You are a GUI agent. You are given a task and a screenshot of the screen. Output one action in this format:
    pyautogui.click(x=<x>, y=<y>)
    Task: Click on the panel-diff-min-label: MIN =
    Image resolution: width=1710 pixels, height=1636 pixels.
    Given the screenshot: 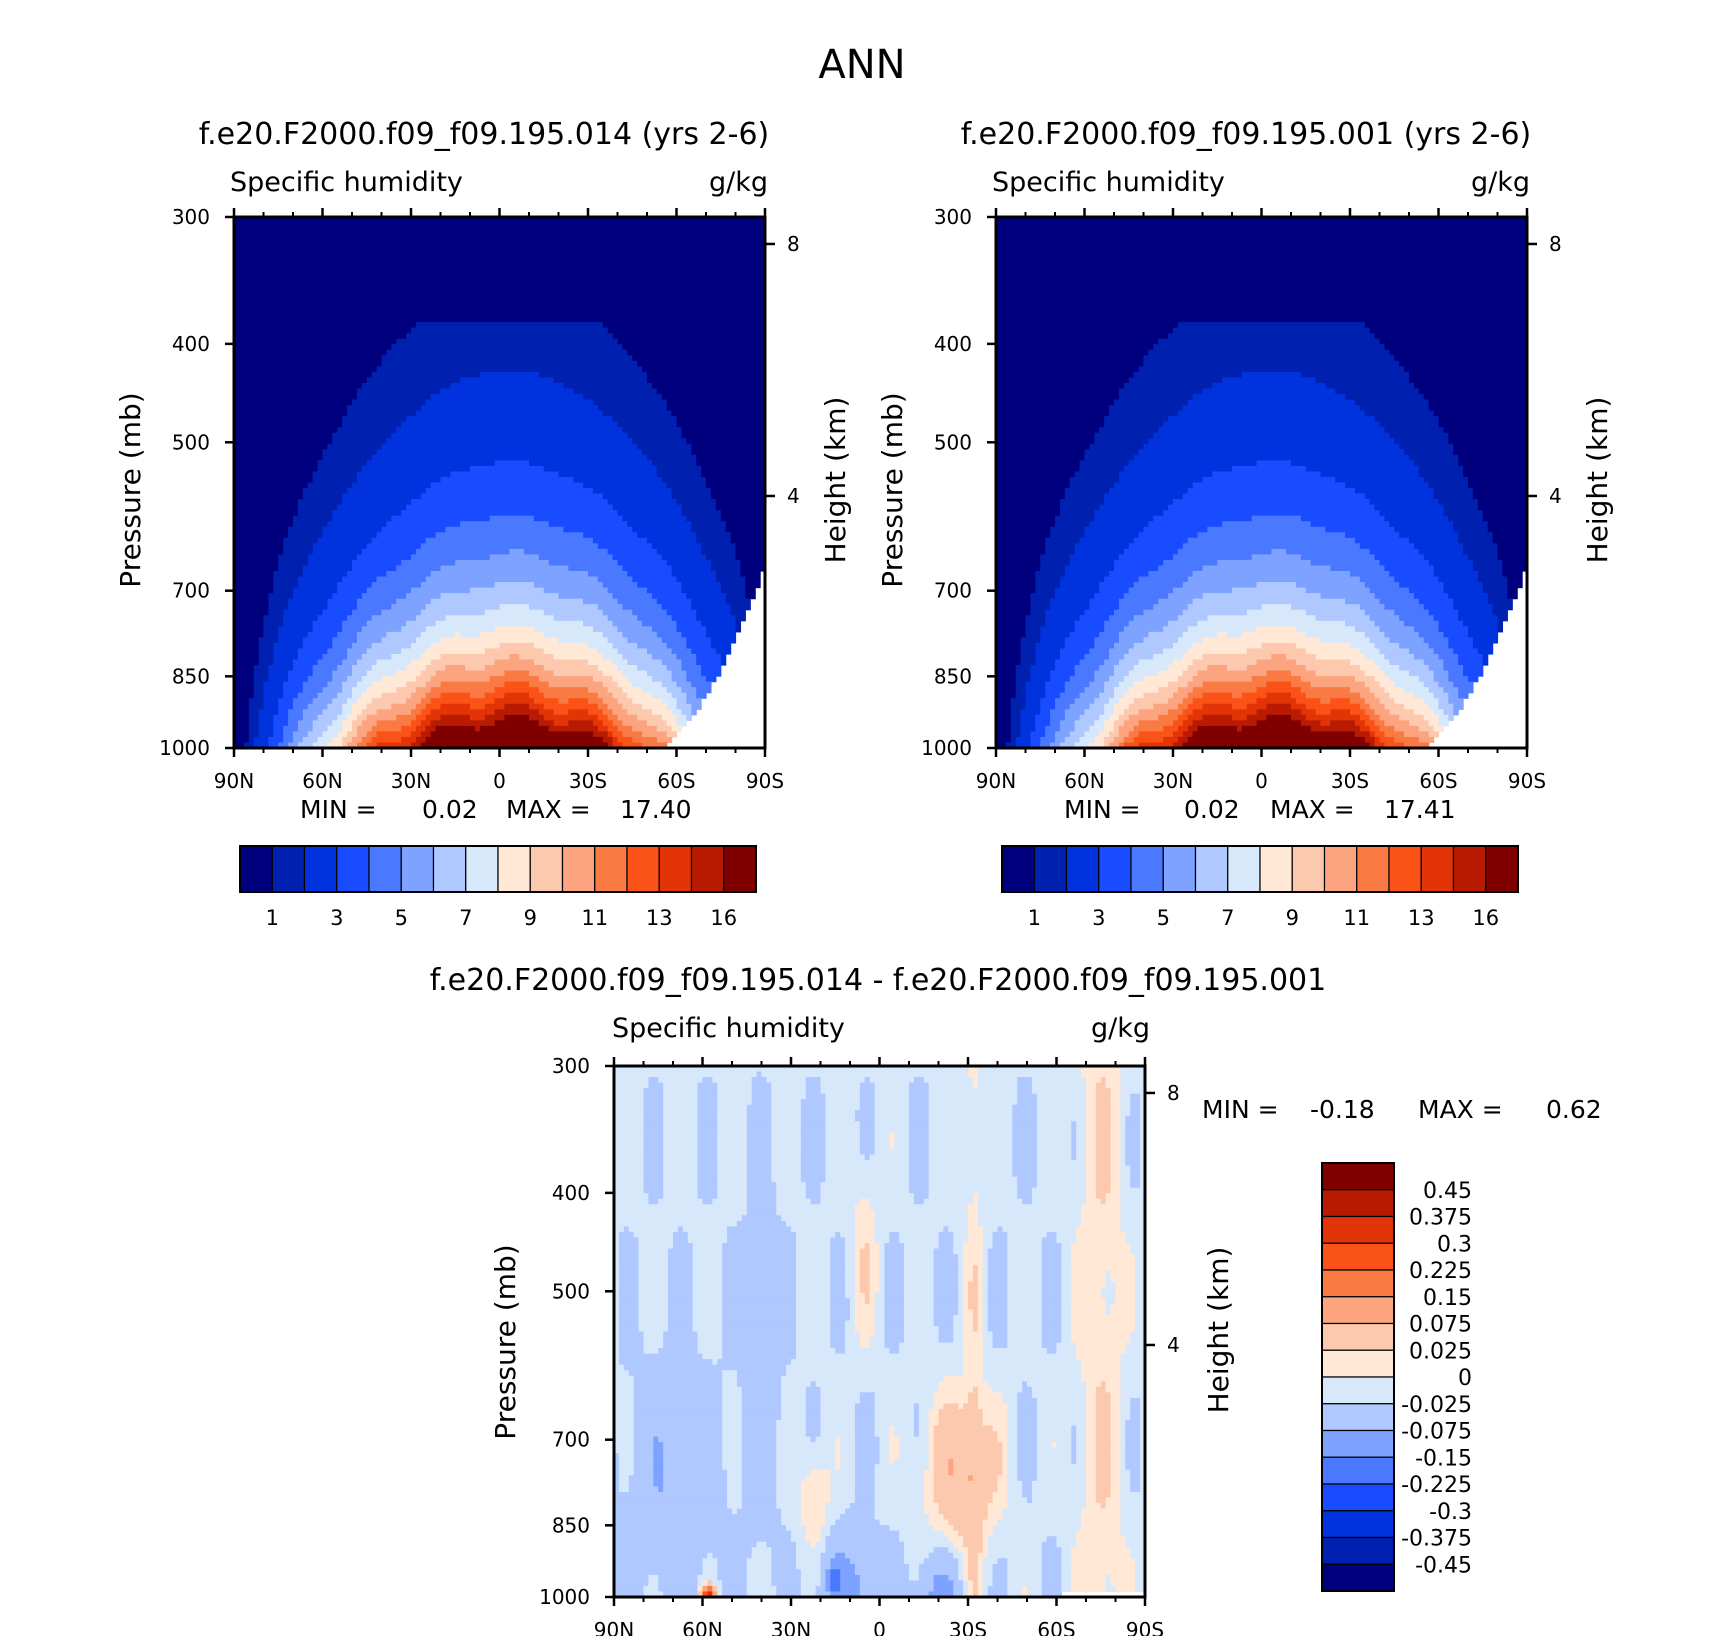 What is the action you would take?
    pyautogui.click(x=1240, y=1109)
    